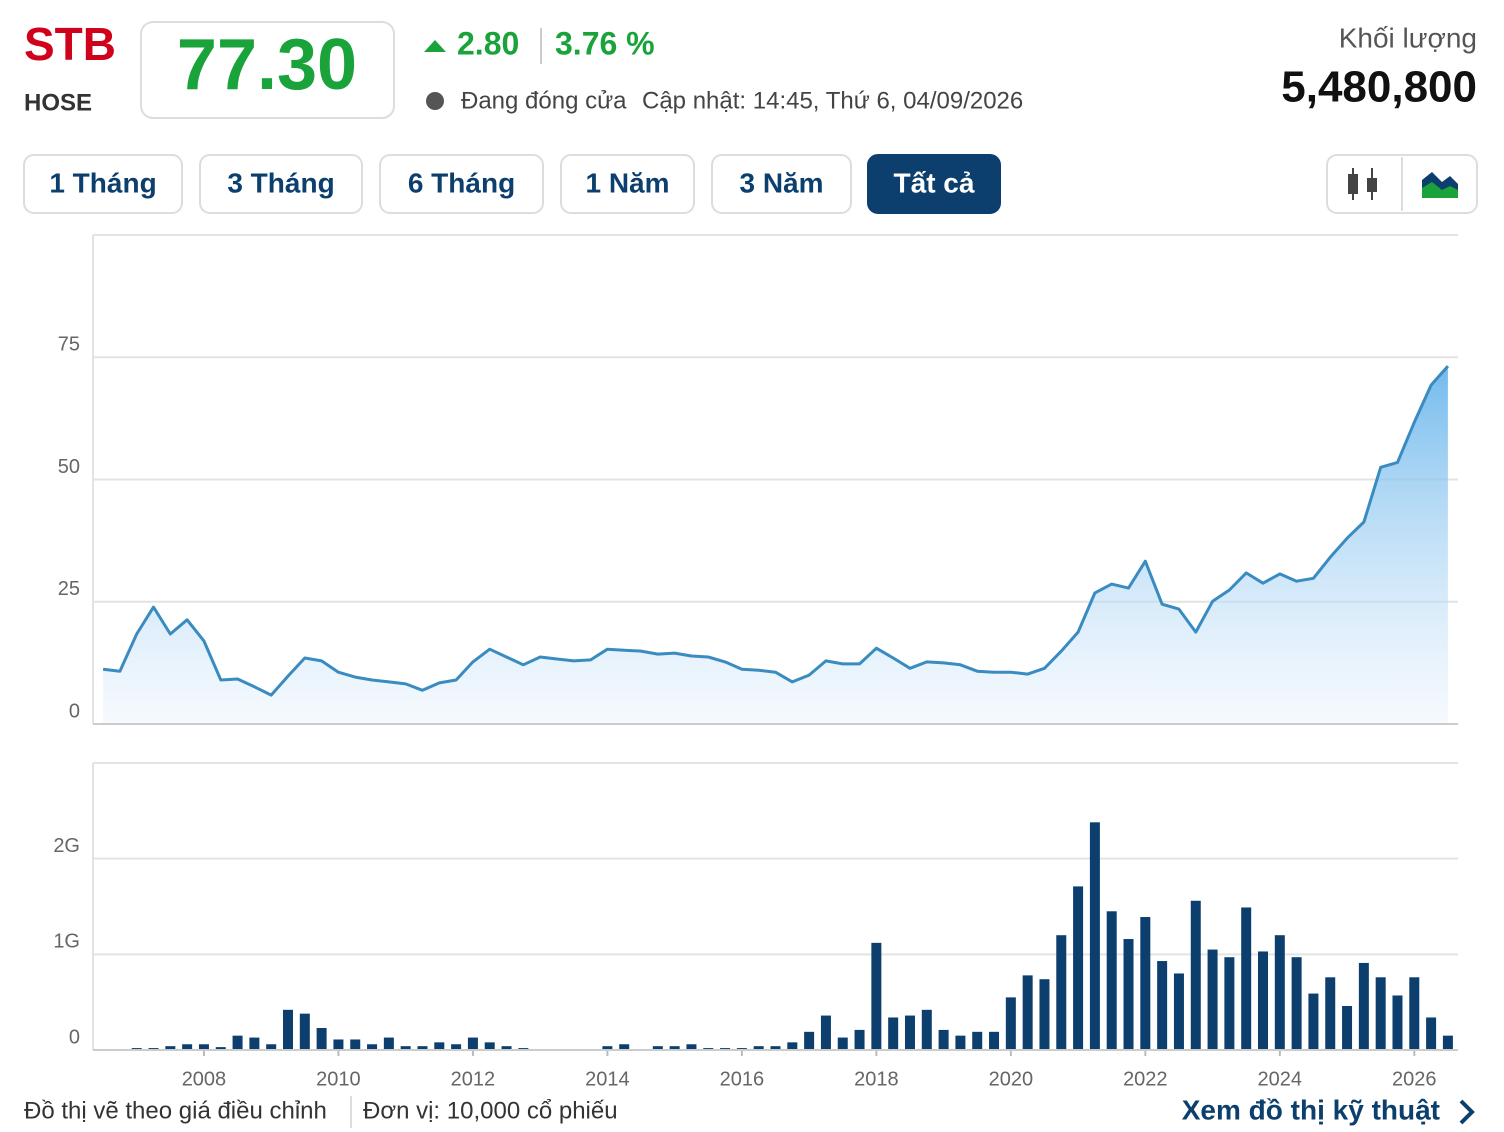  What do you see at coordinates (69, 467) in the screenshot?
I see `y-tick-label: 50` at bounding box center [69, 467].